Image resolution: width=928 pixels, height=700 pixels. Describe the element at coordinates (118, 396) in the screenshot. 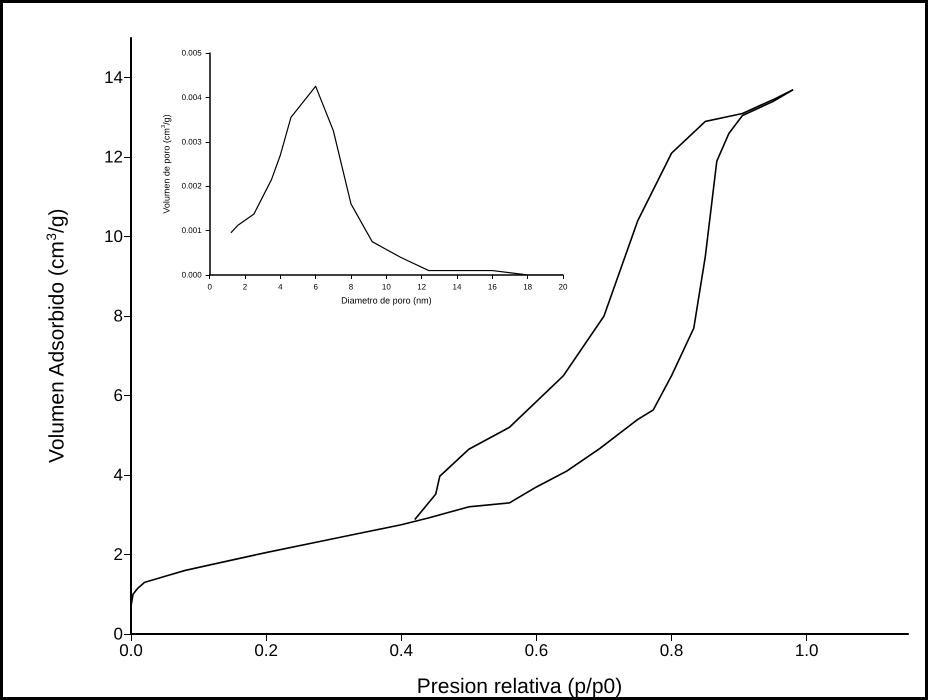

I see `y-tick-label: 6` at that location.